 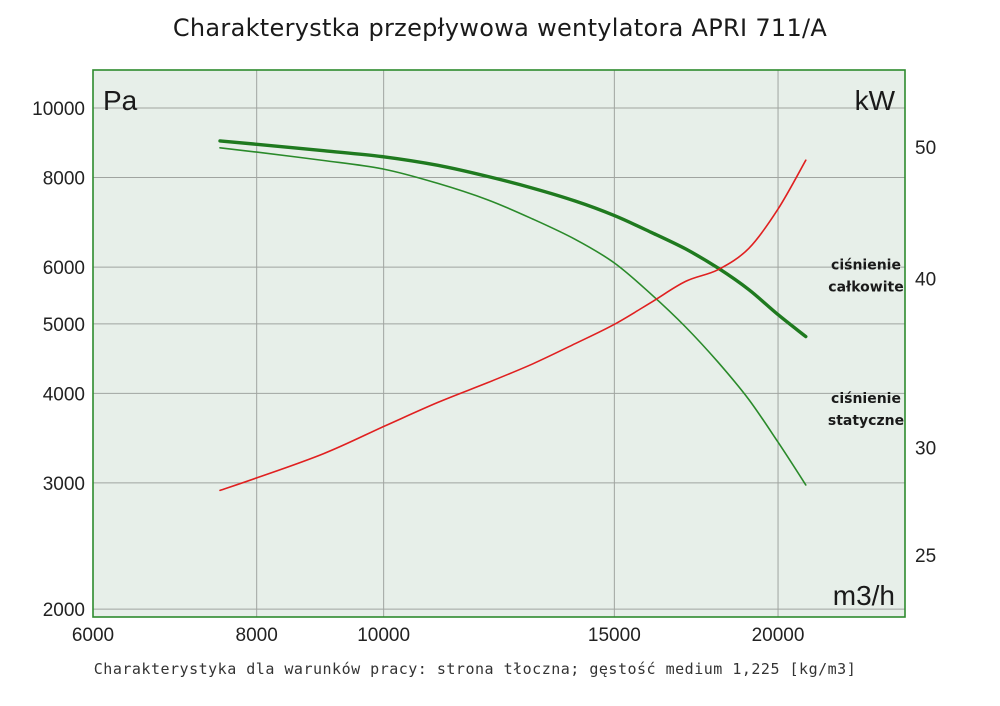 I want to click on y-tick-label: 3000, so click(x=64, y=484).